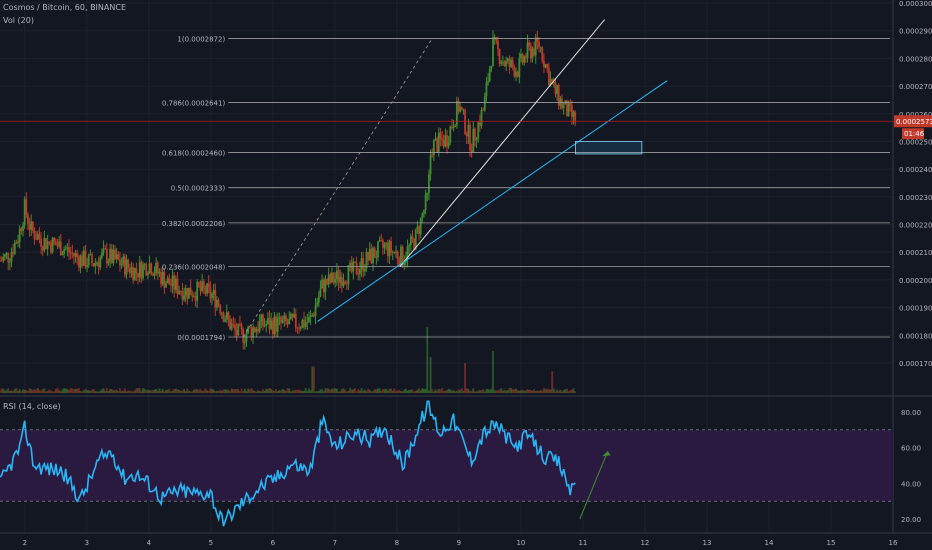 The width and height of the screenshot is (932, 550). I want to click on time-tick-label: 14, so click(769, 543).